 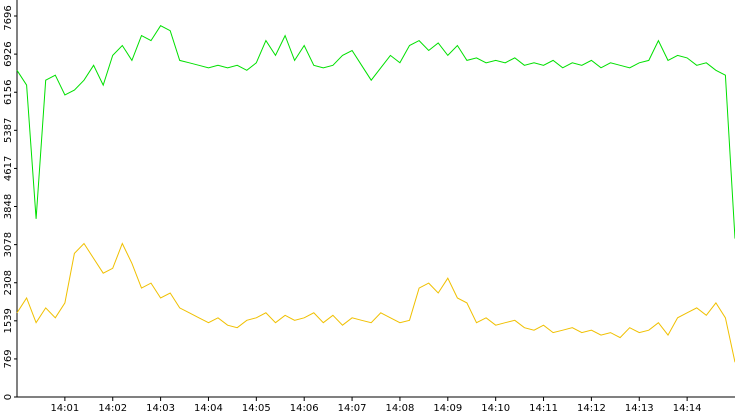 What do you see at coordinates (591, 408) in the screenshot?
I see `x-tick-label: 14:12` at bounding box center [591, 408].